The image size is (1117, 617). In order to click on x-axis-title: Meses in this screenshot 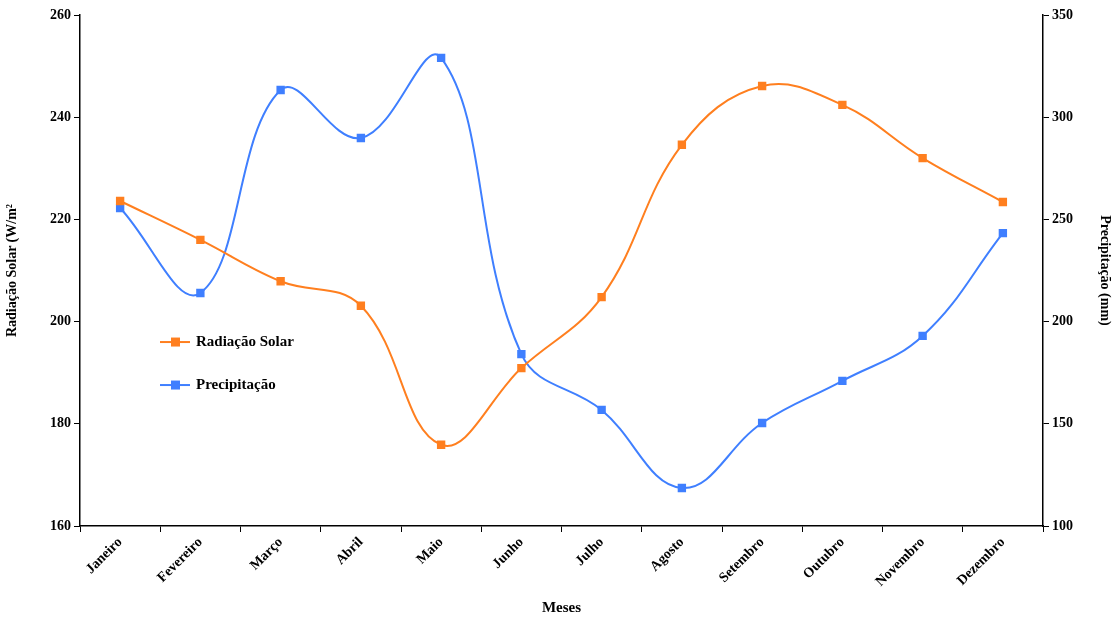, I will do `click(561, 606)`.